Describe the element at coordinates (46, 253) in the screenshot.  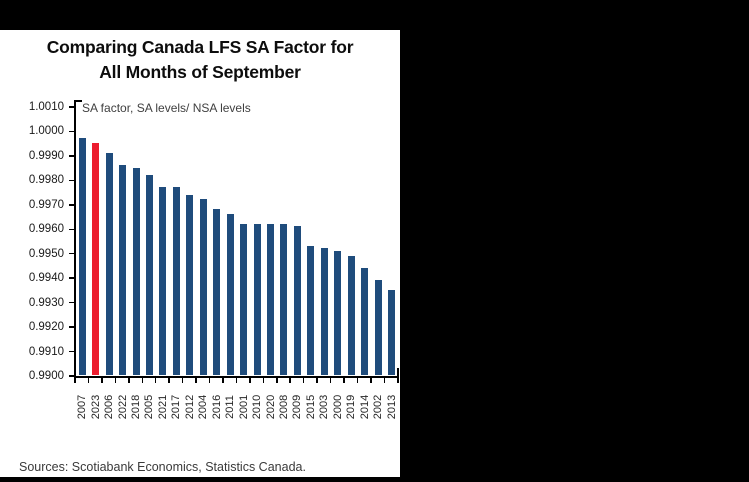
I see `y-tick-label: 0.9950` at that location.